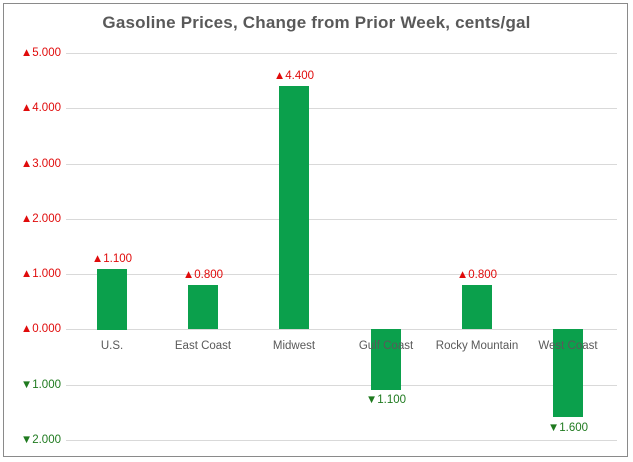 This screenshot has width=633, height=462. What do you see at coordinates (40, 385) in the screenshot?
I see `y-axis-tick-label: ▼1.000` at bounding box center [40, 385].